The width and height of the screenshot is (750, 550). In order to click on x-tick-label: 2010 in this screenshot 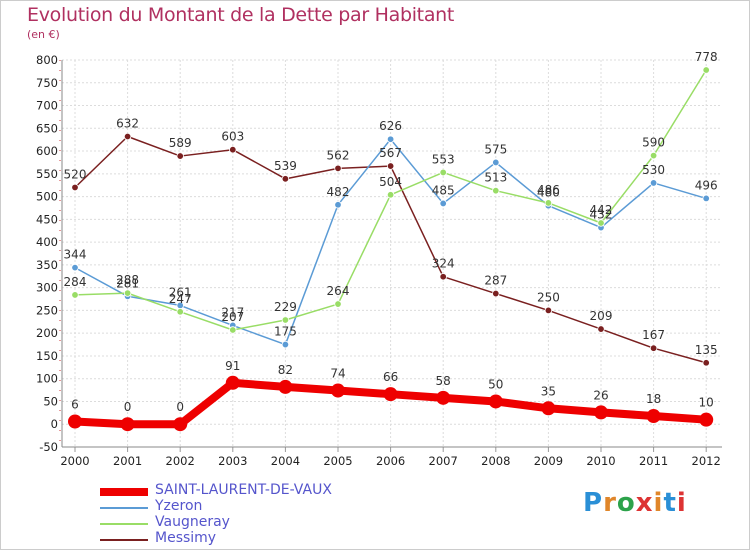, I will do `click(600, 461)`.